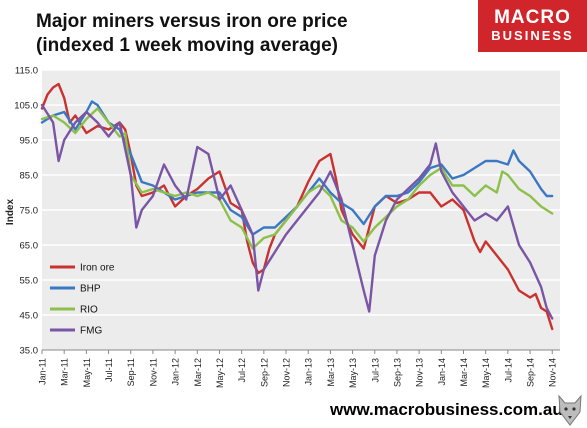 The image size is (587, 428). What do you see at coordinates (26, 106) in the screenshot?
I see `y-tick-label: 105.0` at bounding box center [26, 106].